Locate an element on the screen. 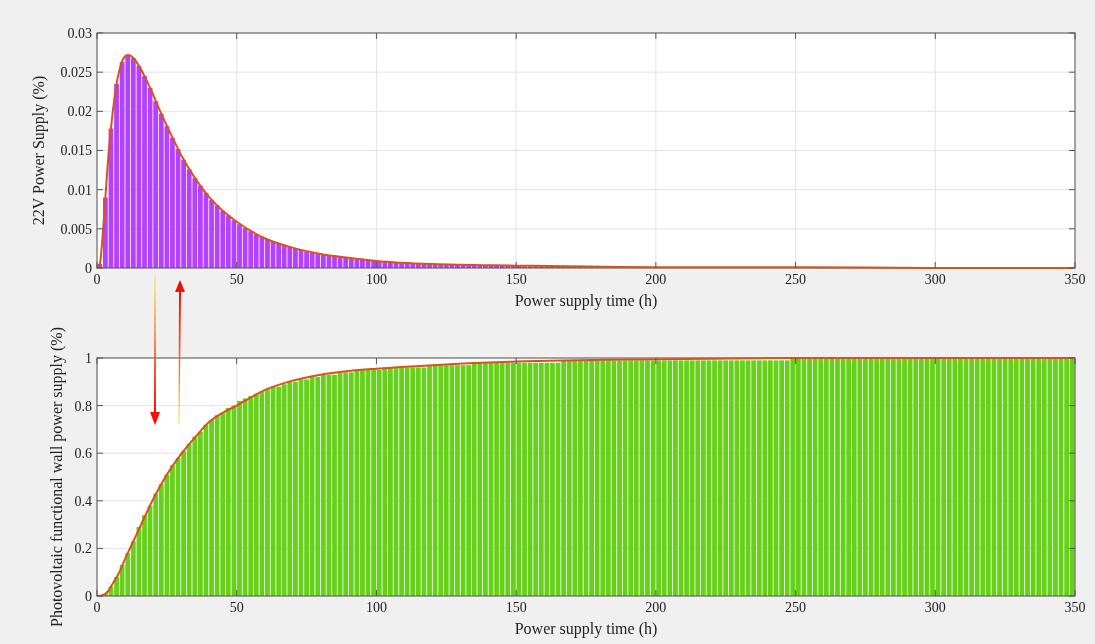 The image size is (1095, 644). y-tick-label: 0.025 is located at coordinates (76, 73).